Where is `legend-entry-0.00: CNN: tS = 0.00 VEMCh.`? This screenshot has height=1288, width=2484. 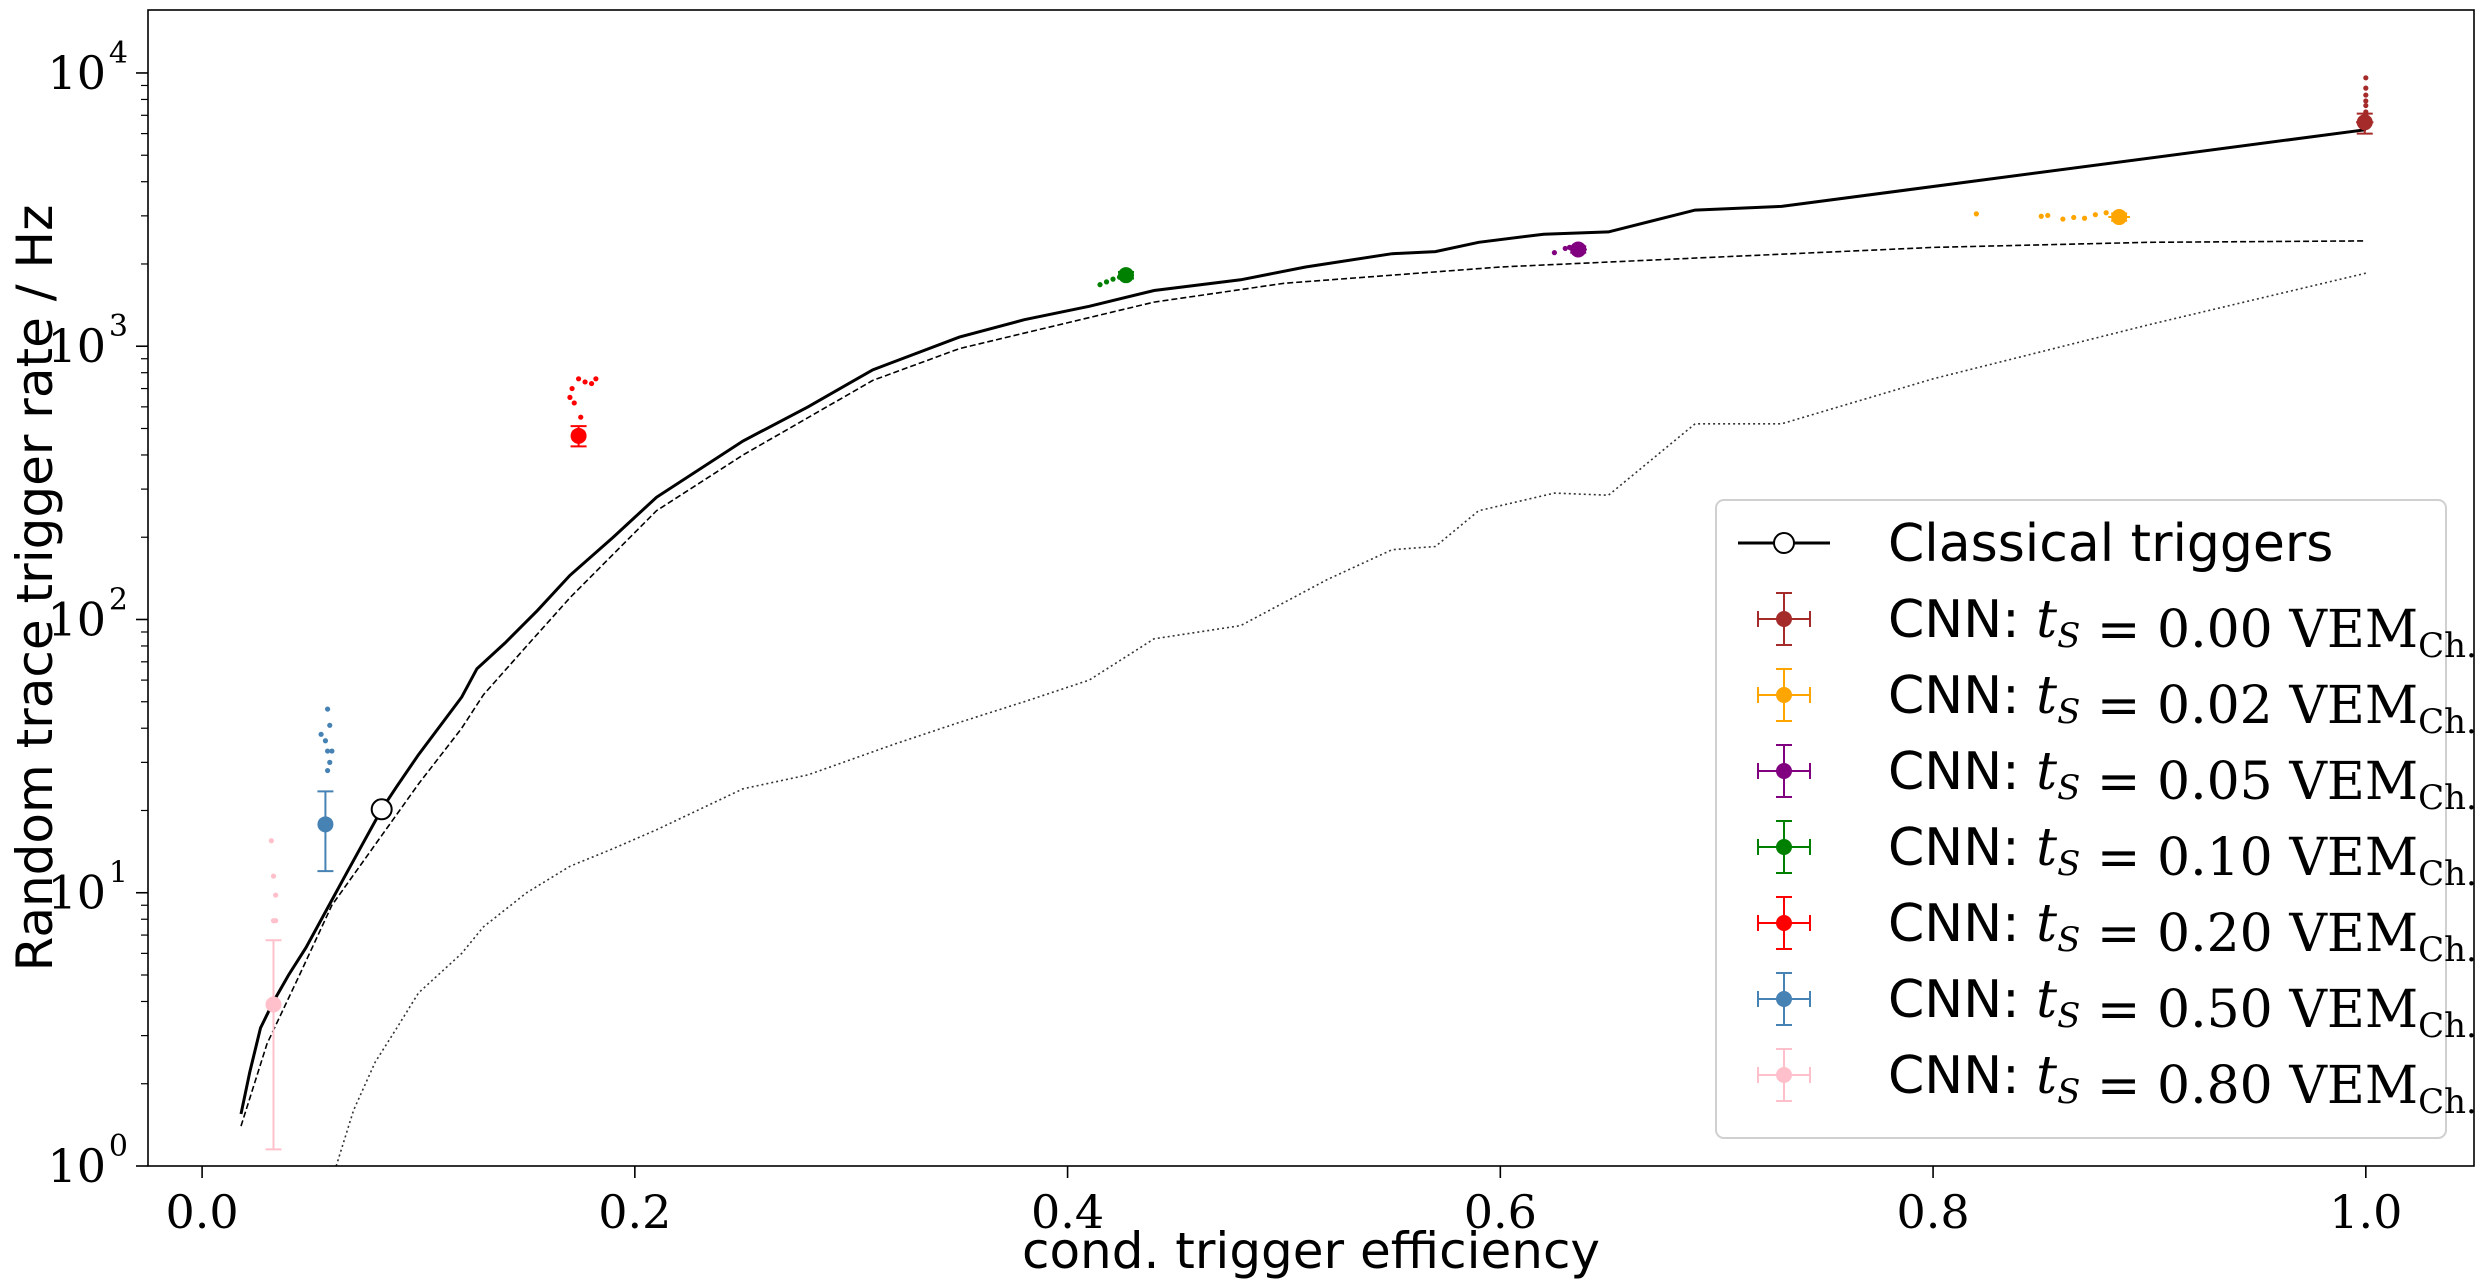 legend-entry-0.00: CNN: tS = 0.00 VEMCh. is located at coordinates (2117, 628).